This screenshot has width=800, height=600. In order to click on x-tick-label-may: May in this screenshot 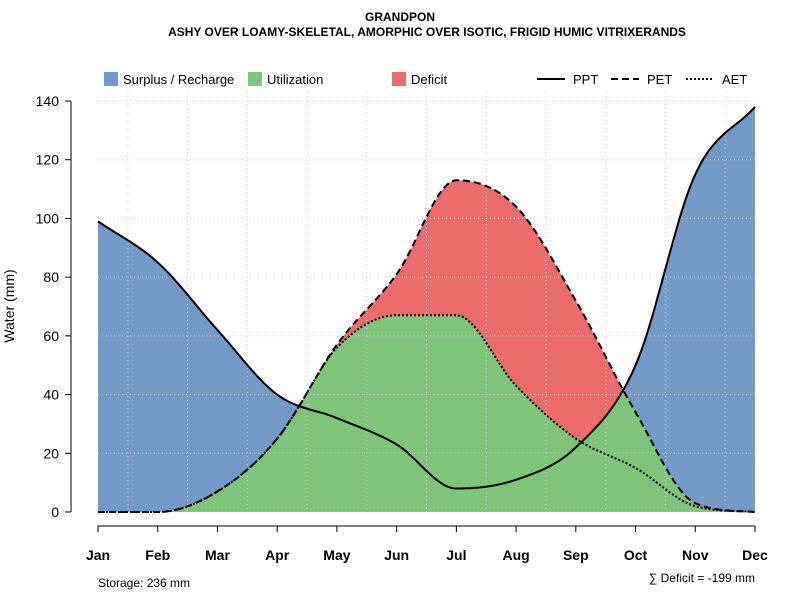, I will do `click(336, 555)`.